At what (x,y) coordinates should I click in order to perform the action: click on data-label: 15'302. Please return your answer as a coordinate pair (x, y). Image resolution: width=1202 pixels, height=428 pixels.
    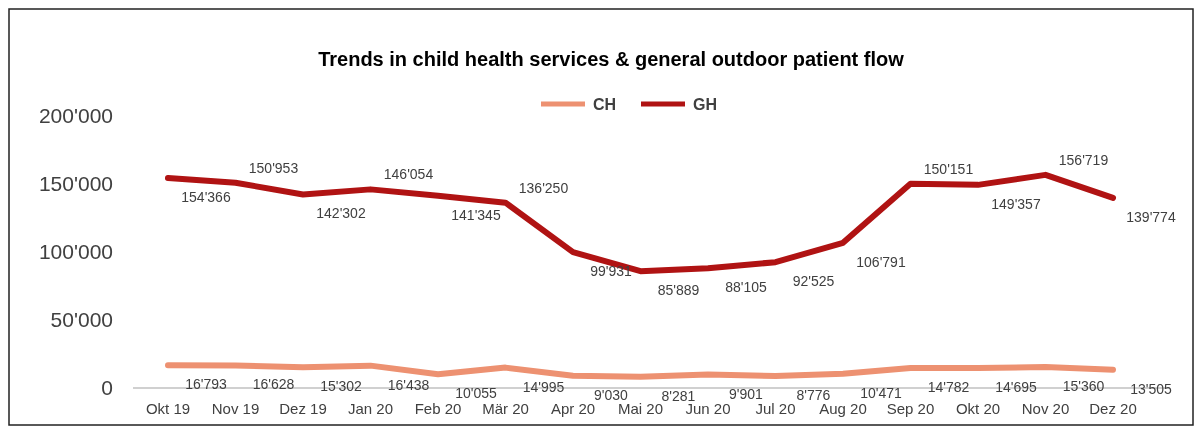
    Looking at the image, I should click on (341, 386).